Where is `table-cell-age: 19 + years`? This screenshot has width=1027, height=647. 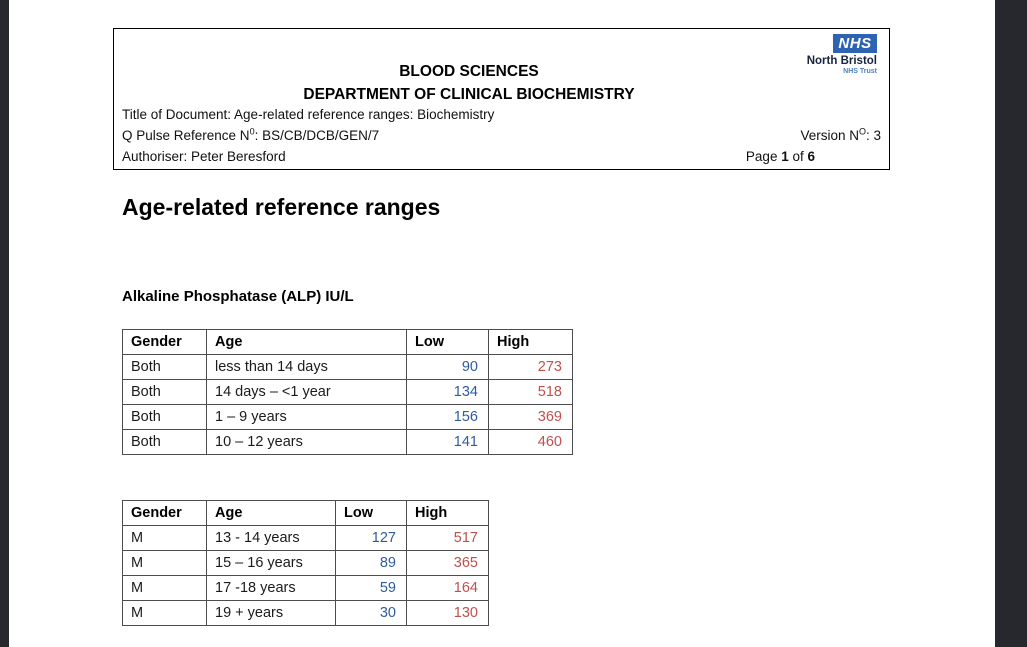
table-cell-age: 19 + years is located at coordinates (271, 613).